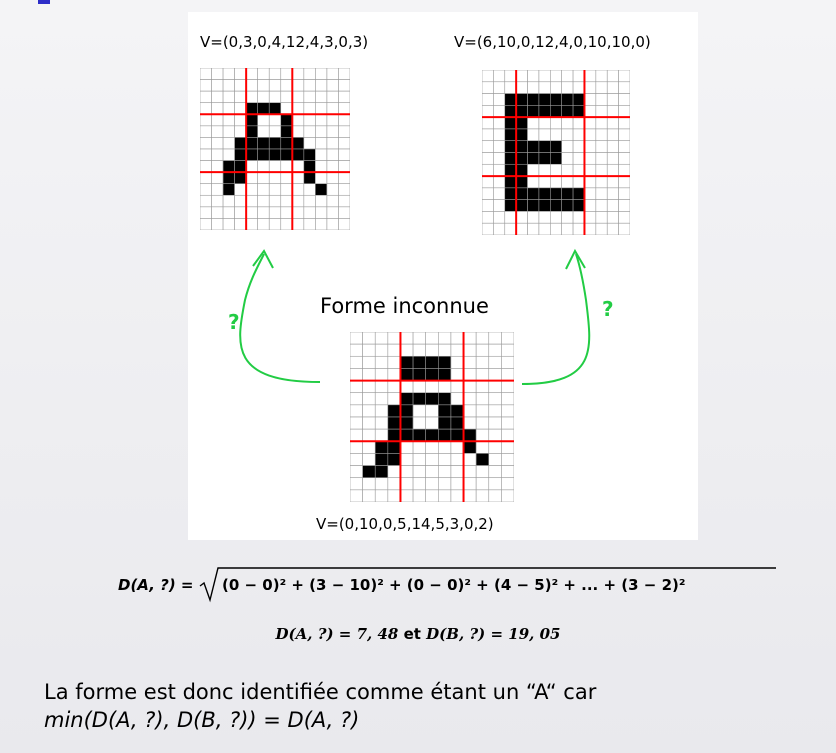  I want to click on conclusion-line-2: min(D(A, ?), D(B, ?)) = D(A, ?), so click(202, 720).